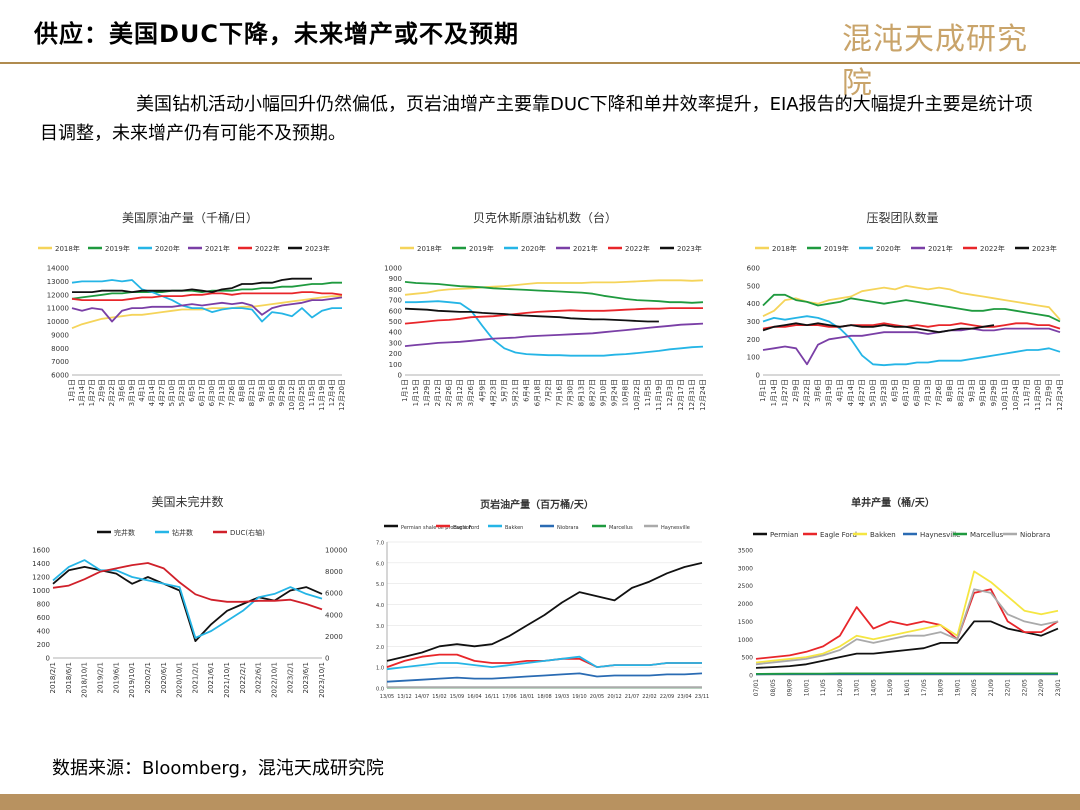 Image resolution: width=1080 pixels, height=810 pixels. Describe the element at coordinates (190, 217) in the screenshot. I see `chart-title: 美国原油产量（千桶/日）` at that location.